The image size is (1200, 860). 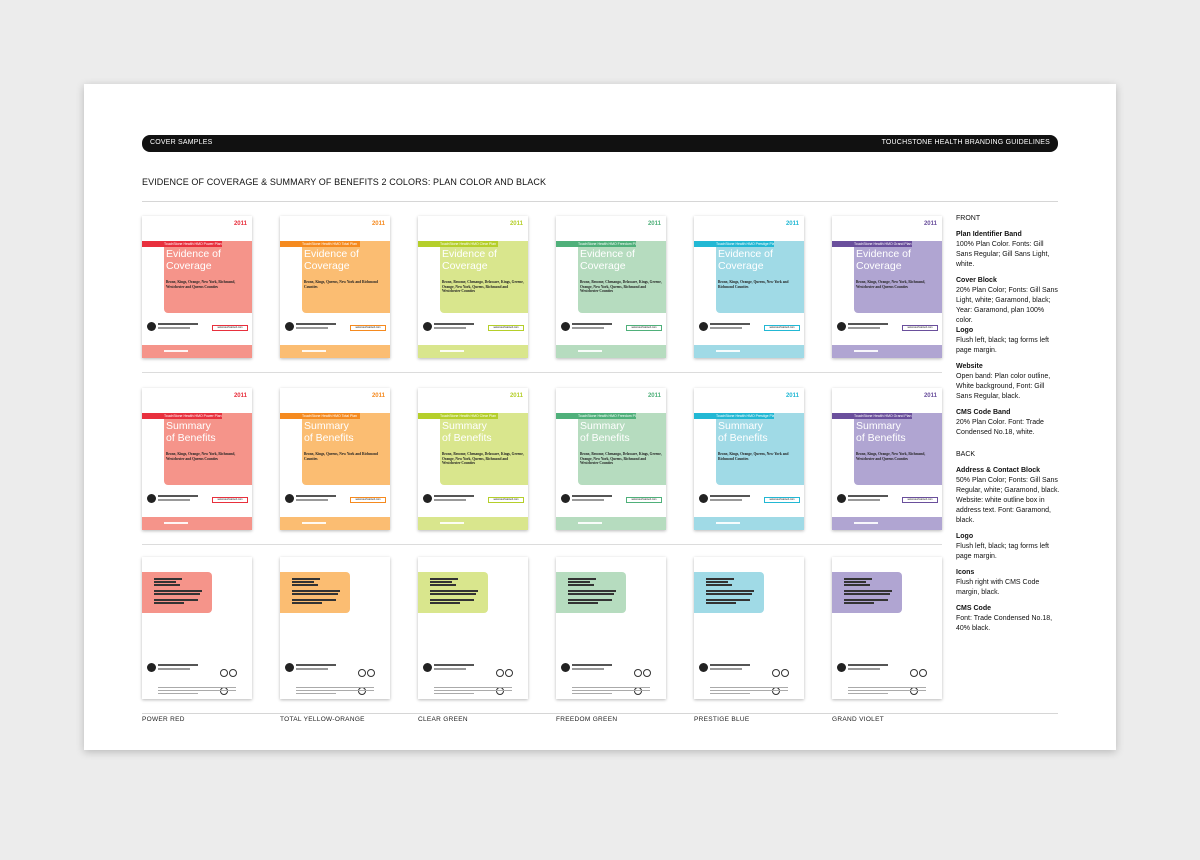 I want to click on notes-icons-heading: Icons, so click(x=965, y=572).